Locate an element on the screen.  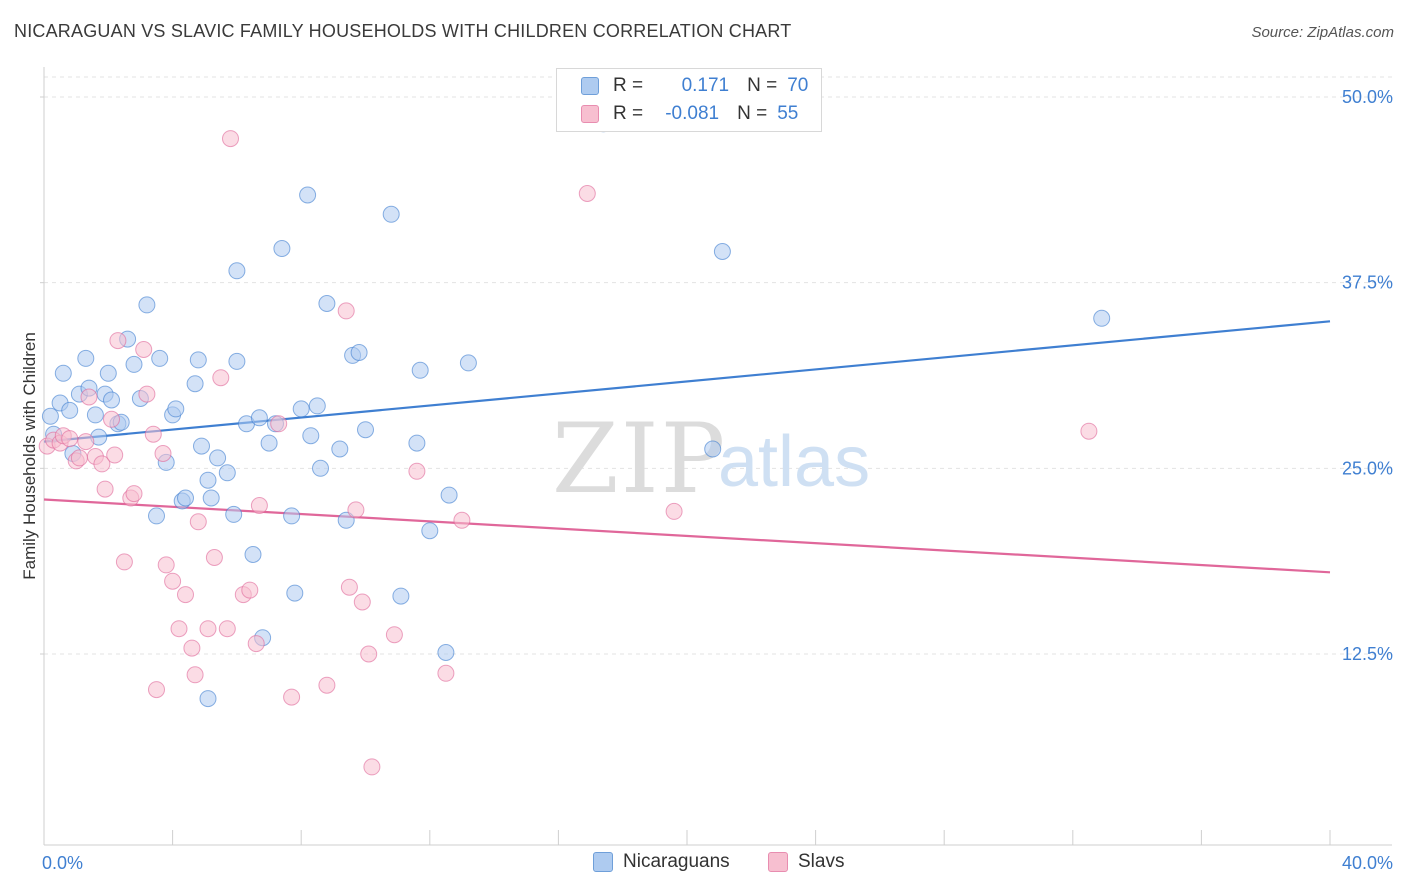
y-tick-label: 37.5% is located at coordinates (1367, 283).